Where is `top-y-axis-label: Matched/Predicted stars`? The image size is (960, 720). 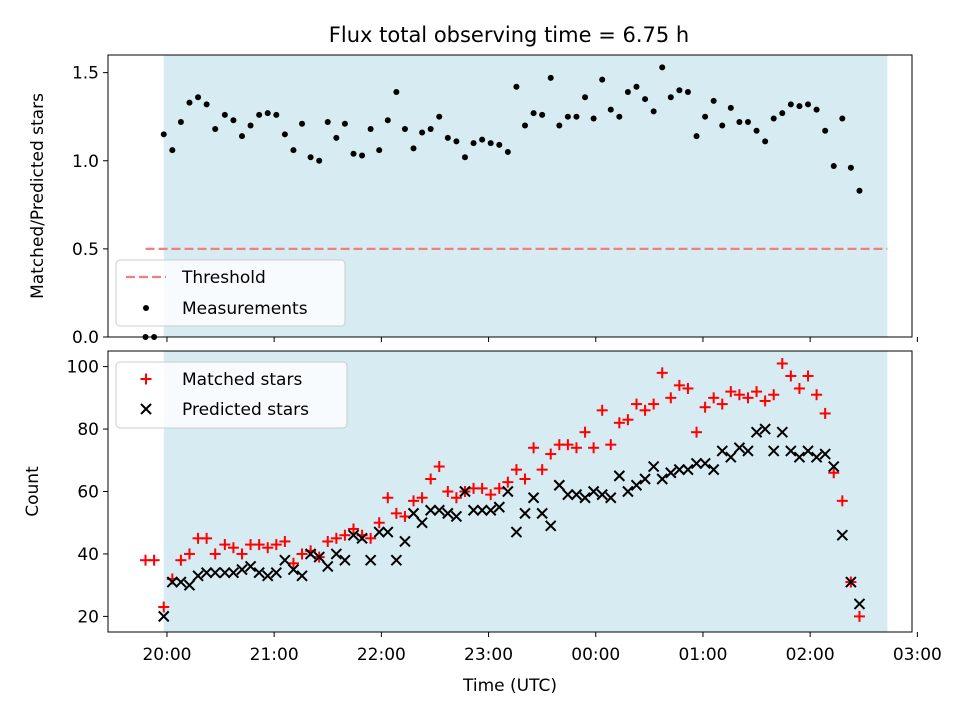
top-y-axis-label: Matched/Predicted stars is located at coordinates (38, 196).